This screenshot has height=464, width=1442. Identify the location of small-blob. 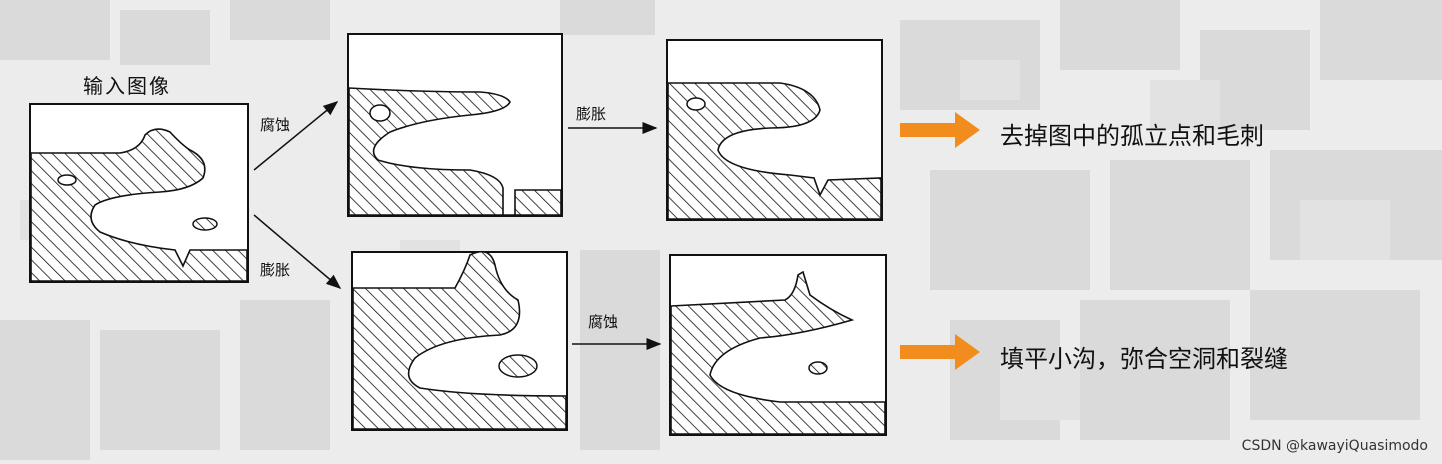
(205, 224).